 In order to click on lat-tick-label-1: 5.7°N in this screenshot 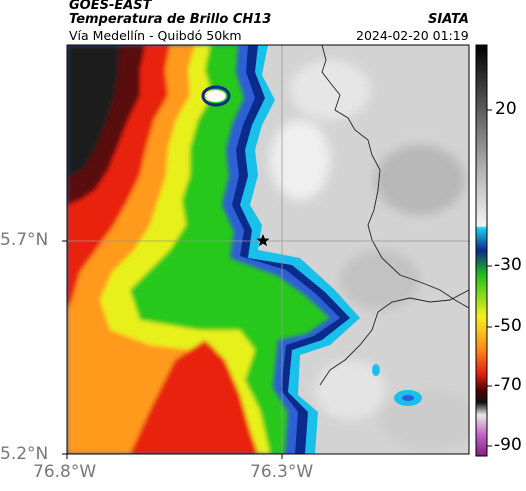, I will do `click(24, 240)`.